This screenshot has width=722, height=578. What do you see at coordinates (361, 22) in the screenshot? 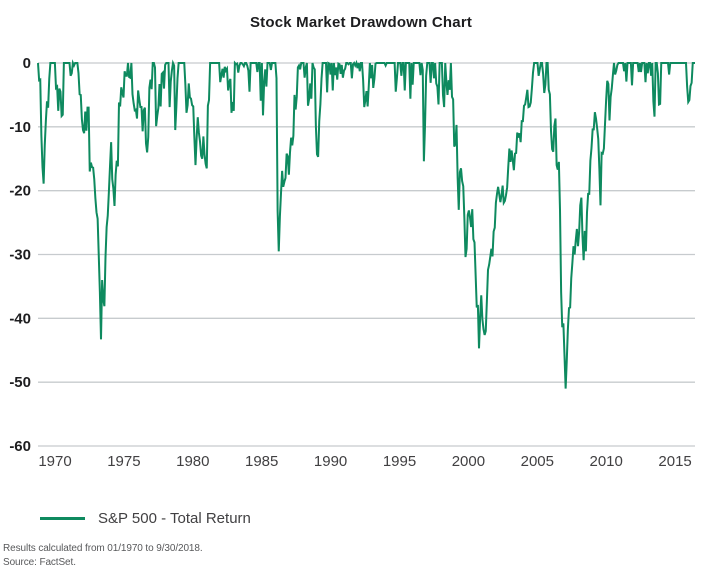
I see `chart-title: Stock Market Drawdown Chart` at bounding box center [361, 22].